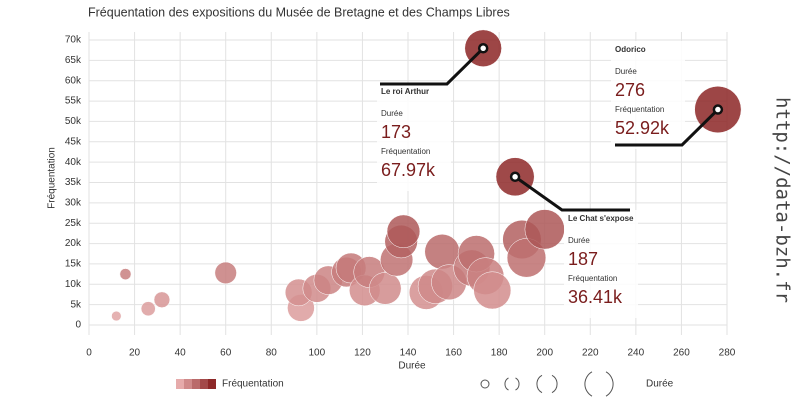  What do you see at coordinates (78, 325) in the screenshot?
I see `y-tick-label: 0` at bounding box center [78, 325].